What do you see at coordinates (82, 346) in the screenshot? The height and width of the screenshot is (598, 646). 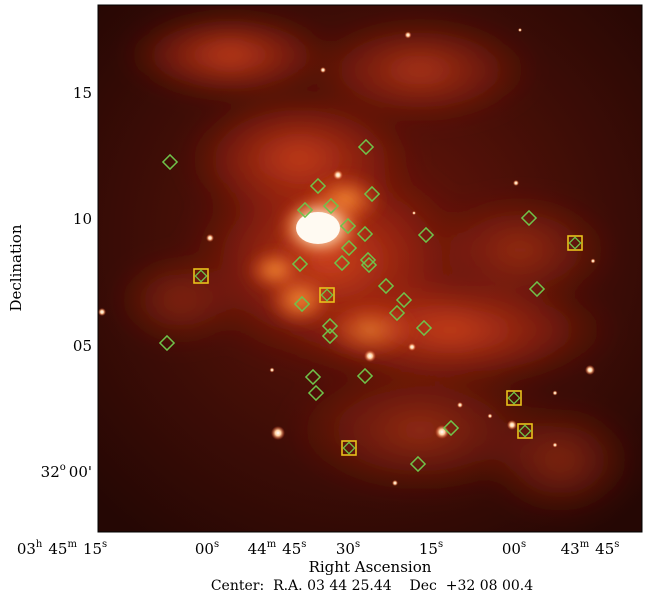 I see `y-tick-label: 05` at bounding box center [82, 346].